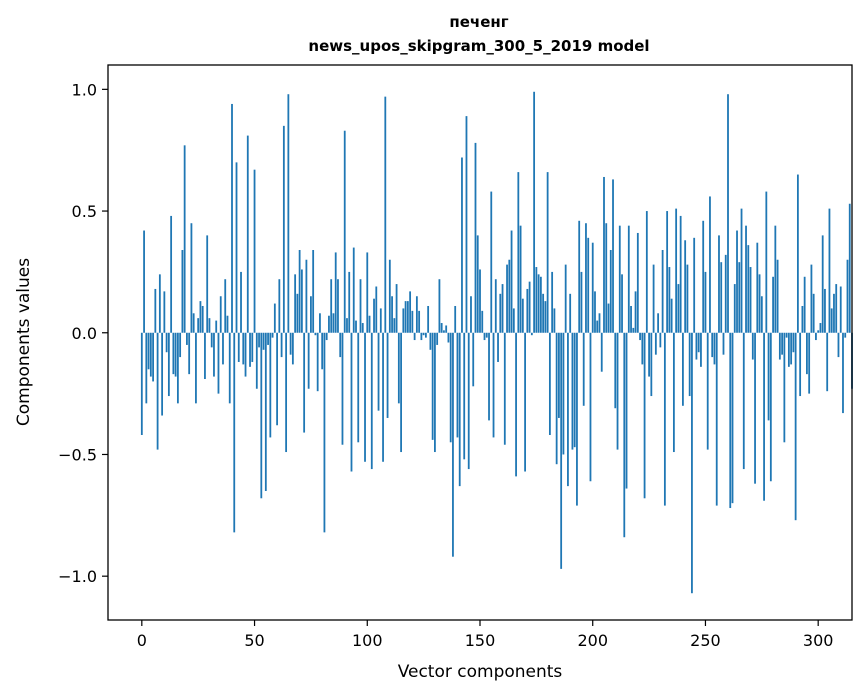 The image size is (867, 696). Describe the element at coordinates (84, 89) in the screenshot. I see `y-tick-label: 1.0` at that location.